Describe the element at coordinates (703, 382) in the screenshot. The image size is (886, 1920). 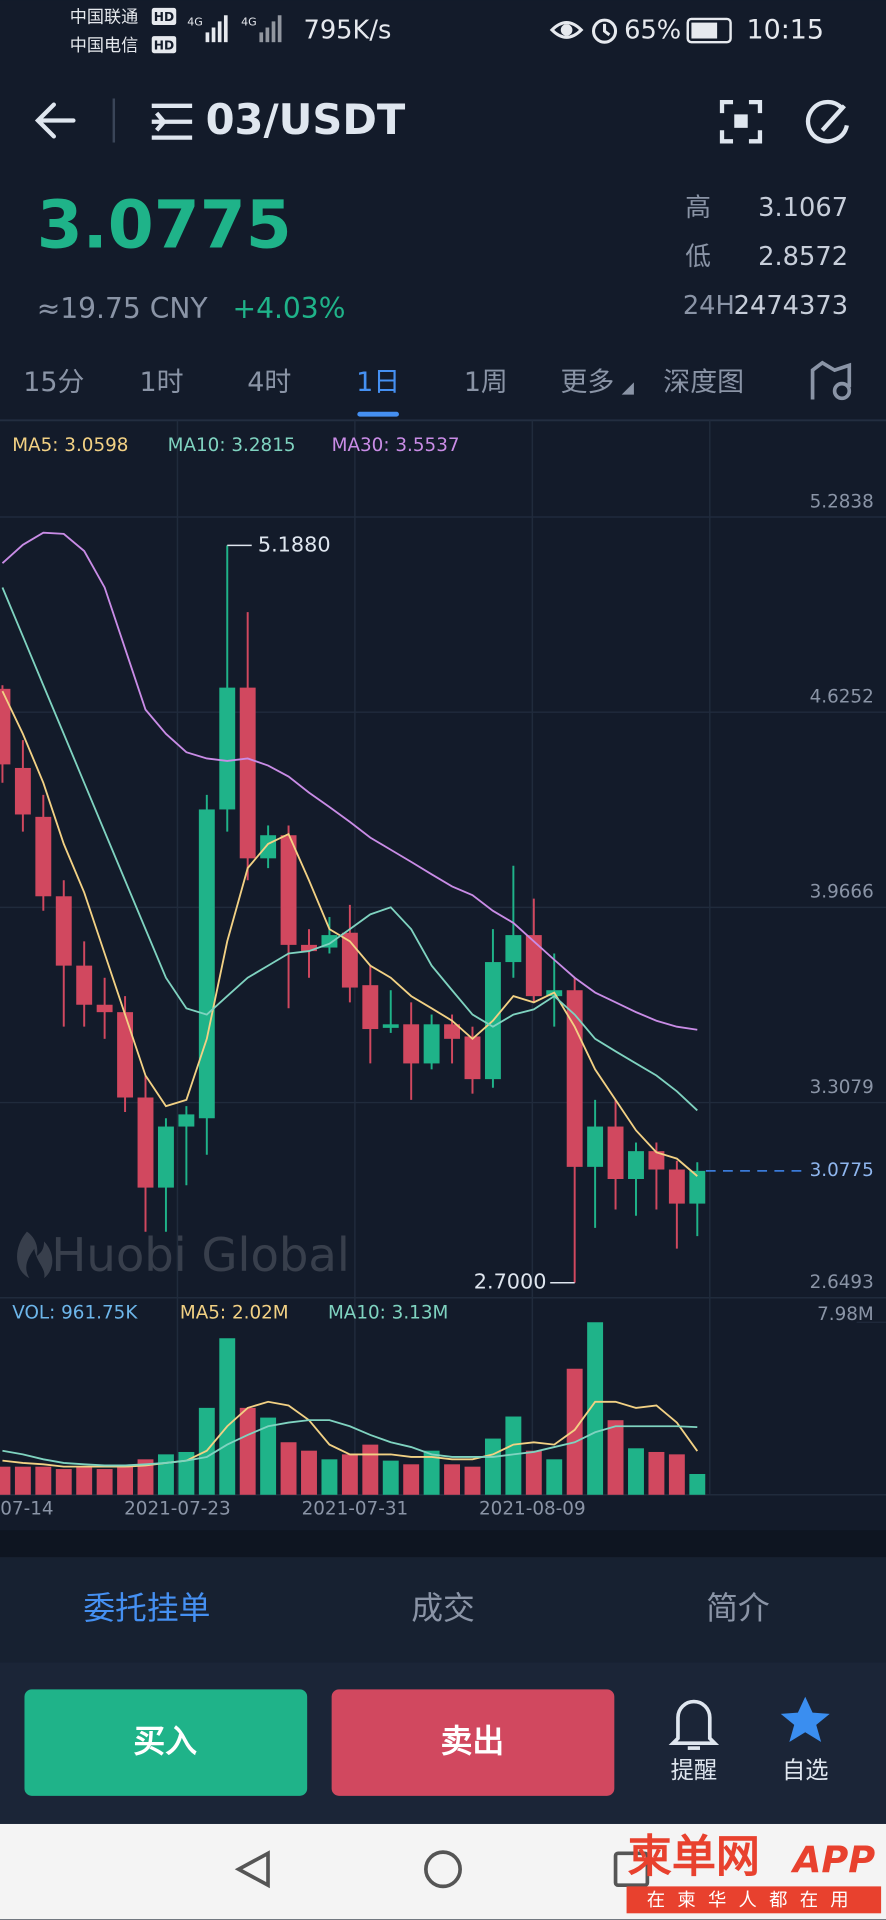
I see `interval-tab: 深度图` at that location.